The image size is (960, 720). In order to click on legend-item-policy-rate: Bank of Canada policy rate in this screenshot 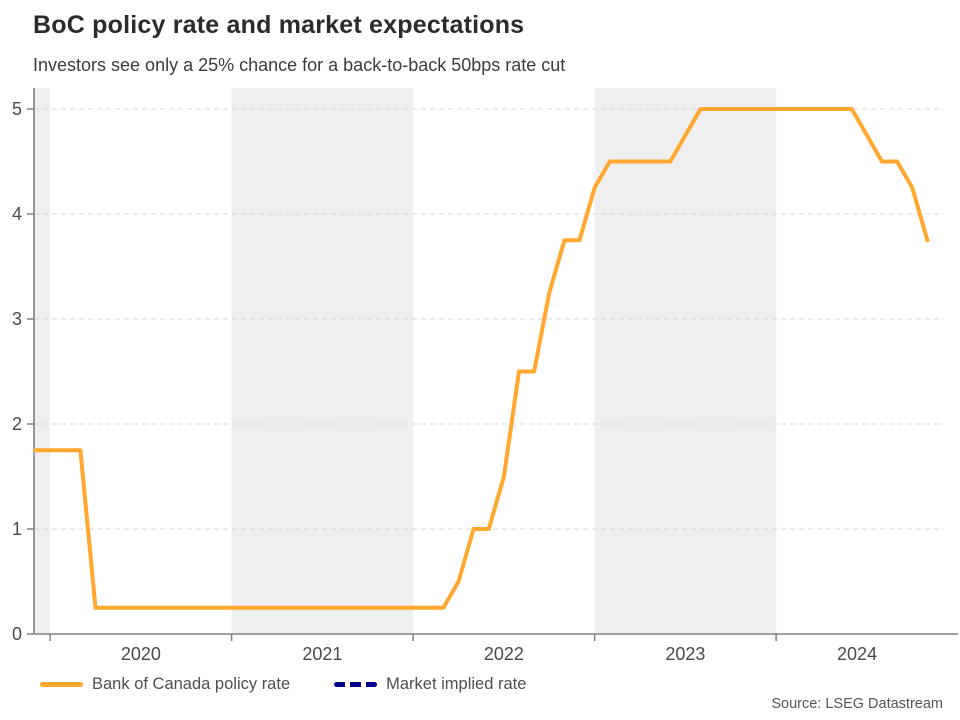, I will do `click(165, 684)`.